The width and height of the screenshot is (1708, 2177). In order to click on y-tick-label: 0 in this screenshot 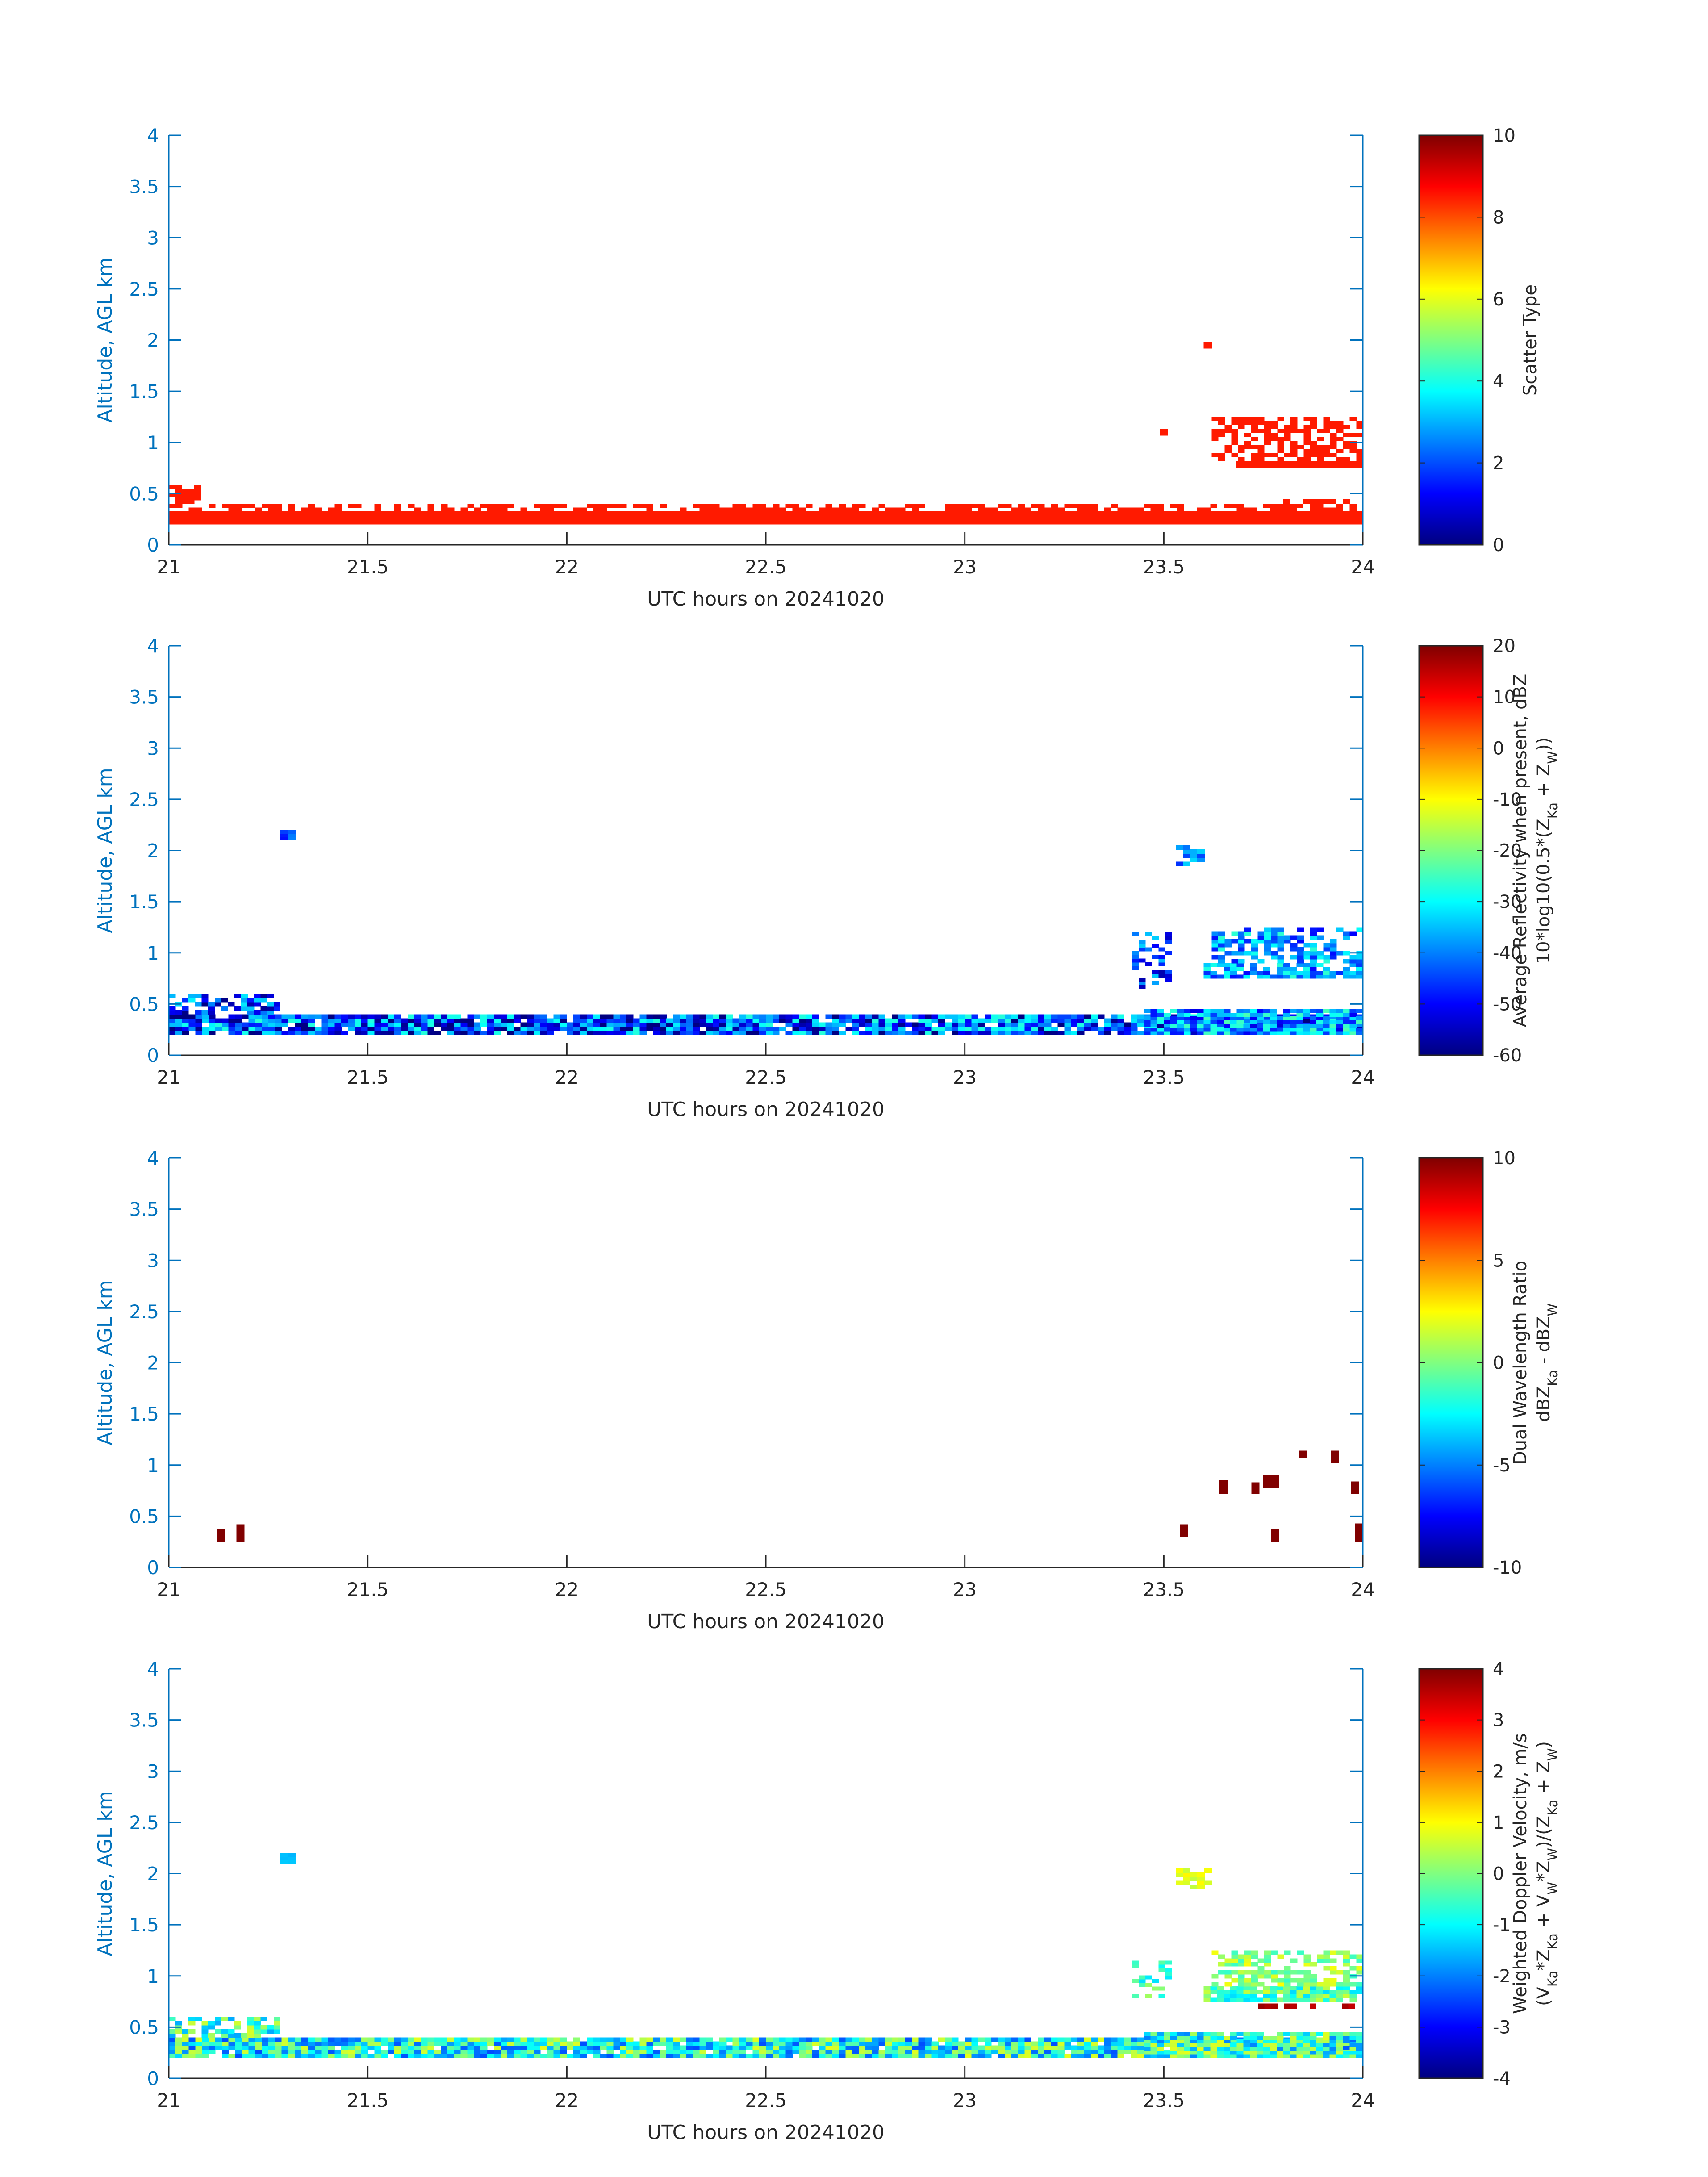, I will do `click(153, 1568)`.